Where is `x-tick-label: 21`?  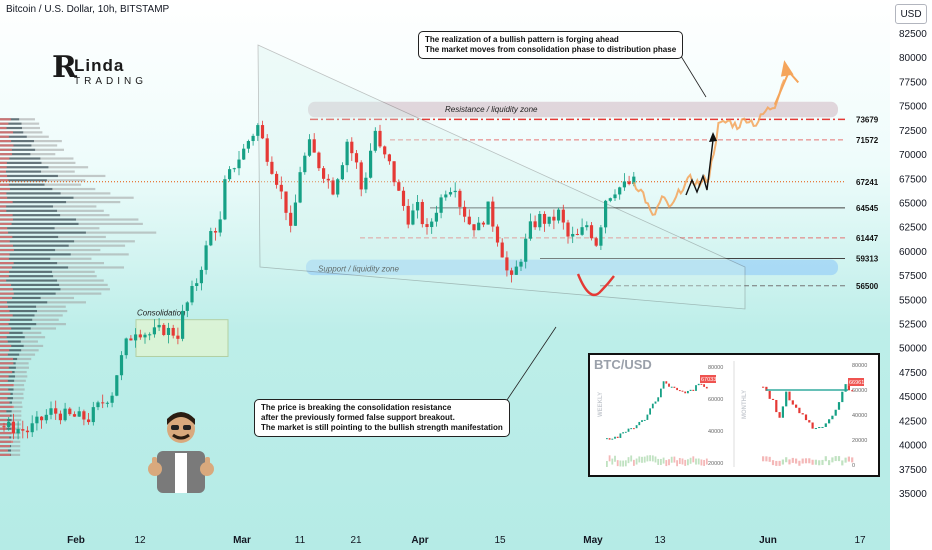
x-tick-label: 21 is located at coordinates (356, 540).